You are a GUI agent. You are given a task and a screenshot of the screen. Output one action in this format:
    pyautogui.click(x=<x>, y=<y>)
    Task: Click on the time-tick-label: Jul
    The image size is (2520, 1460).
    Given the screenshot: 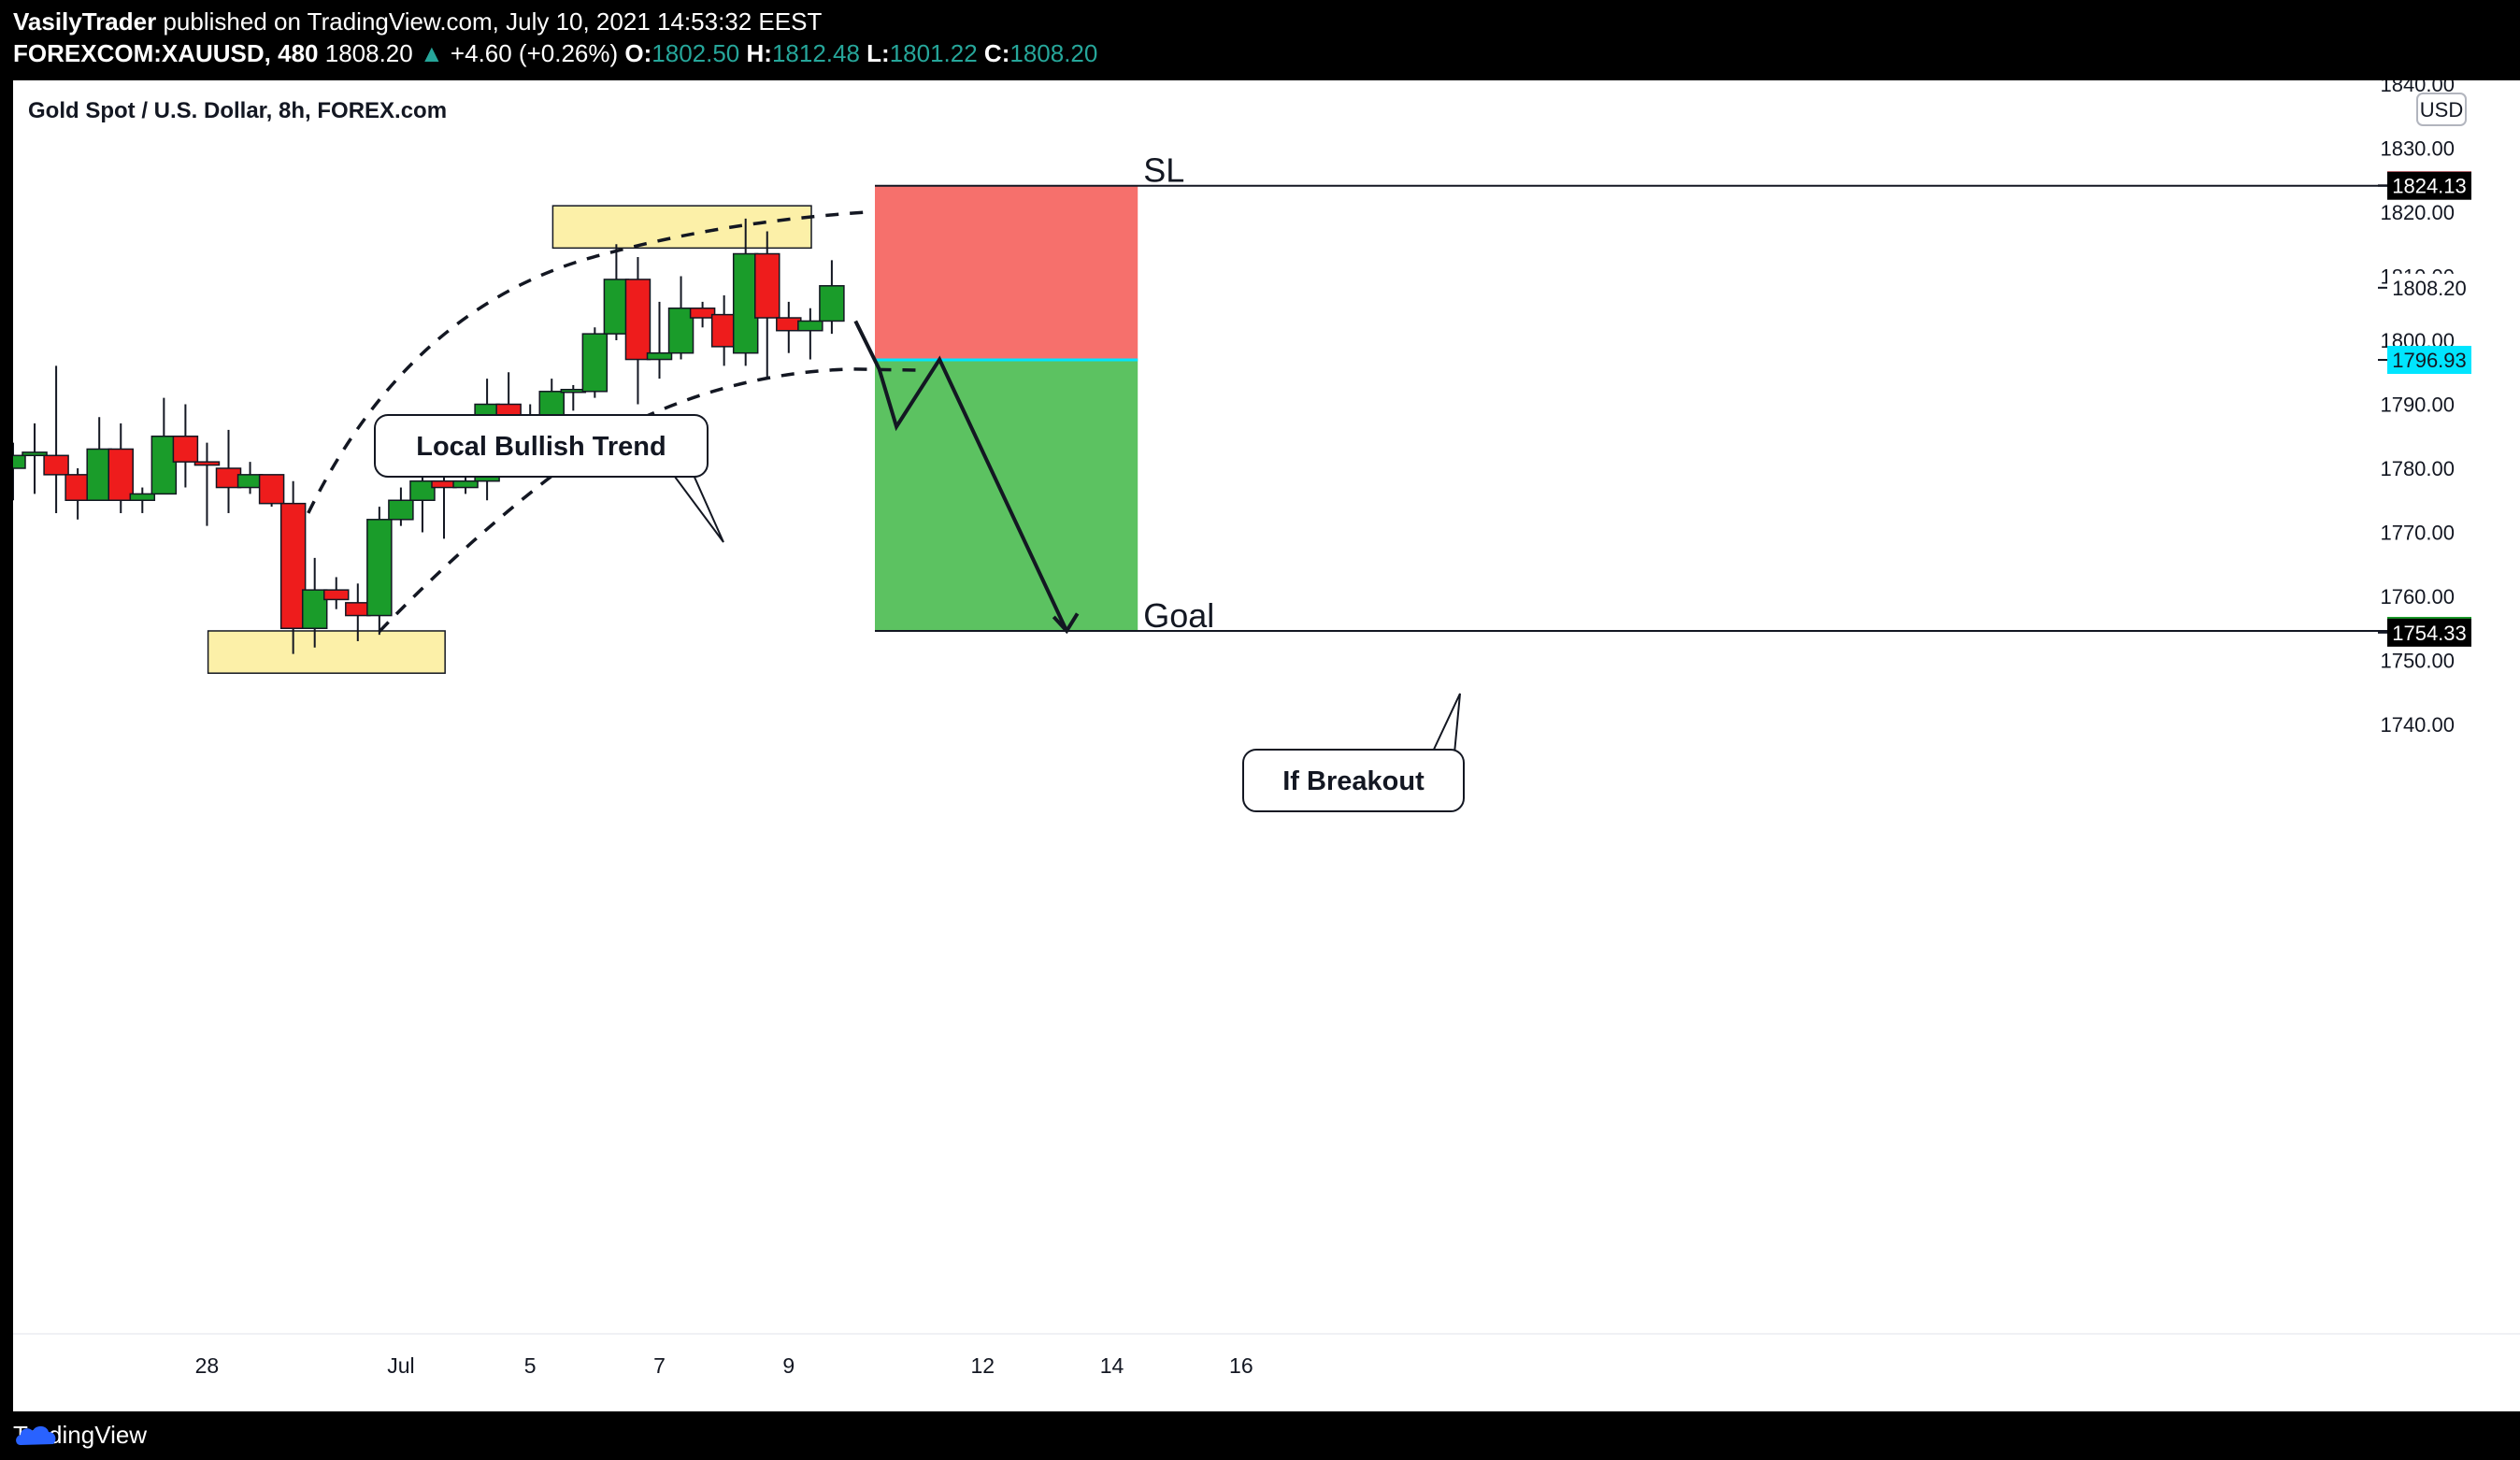 What is the action you would take?
    pyautogui.click(x=400, y=1365)
    